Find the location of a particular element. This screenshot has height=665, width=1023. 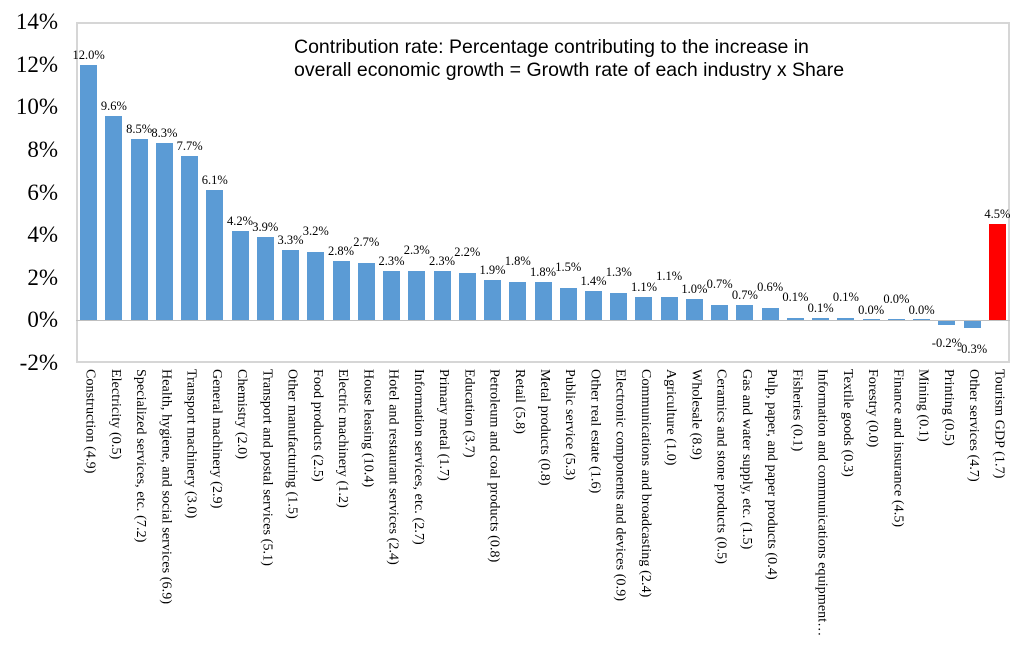

category-label: Education (3.7) is located at coordinates (469, 413).